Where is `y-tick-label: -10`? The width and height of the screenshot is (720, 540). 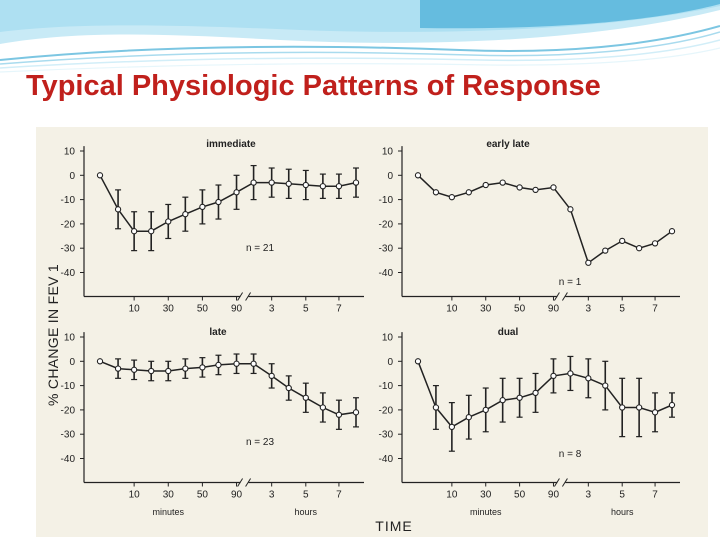 y-tick-label: -10 is located at coordinates (68, 386).